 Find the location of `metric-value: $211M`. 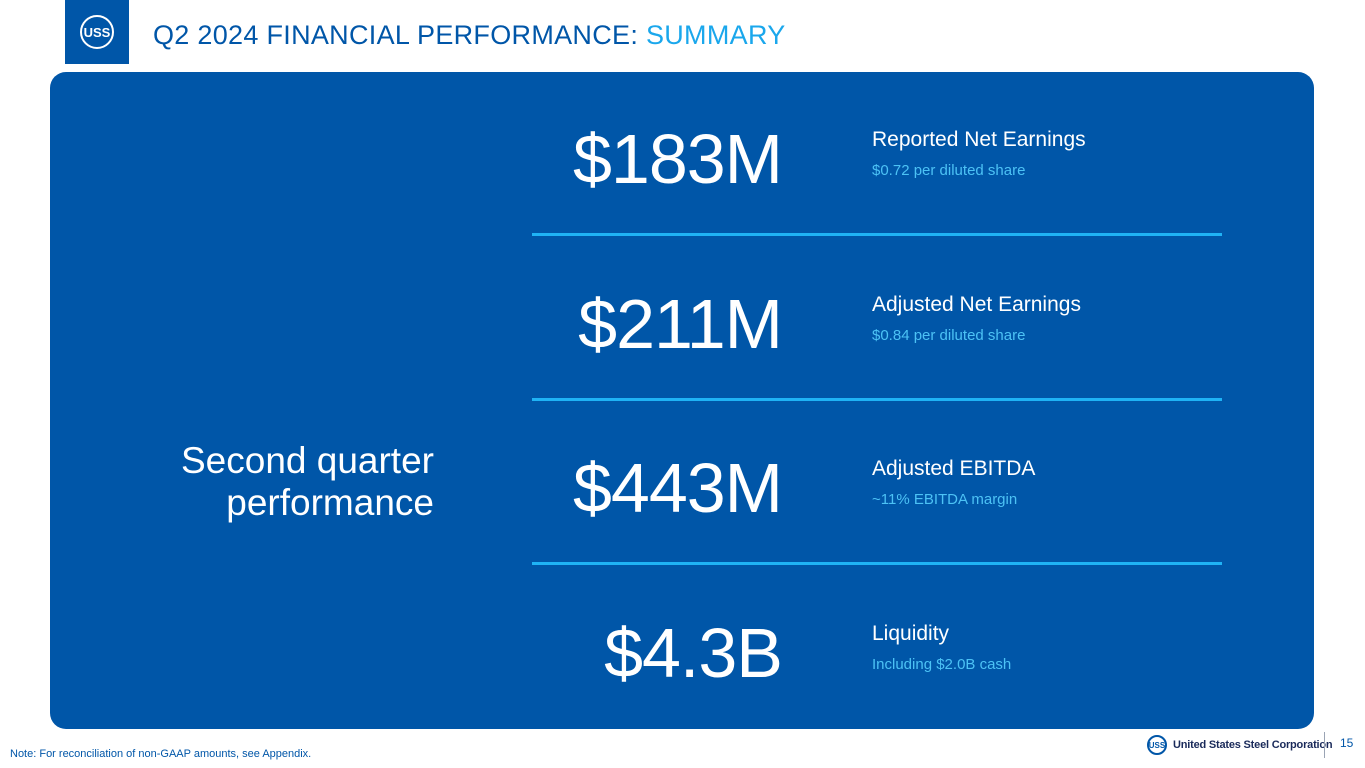

metric-value: $211M is located at coordinates (680, 324).